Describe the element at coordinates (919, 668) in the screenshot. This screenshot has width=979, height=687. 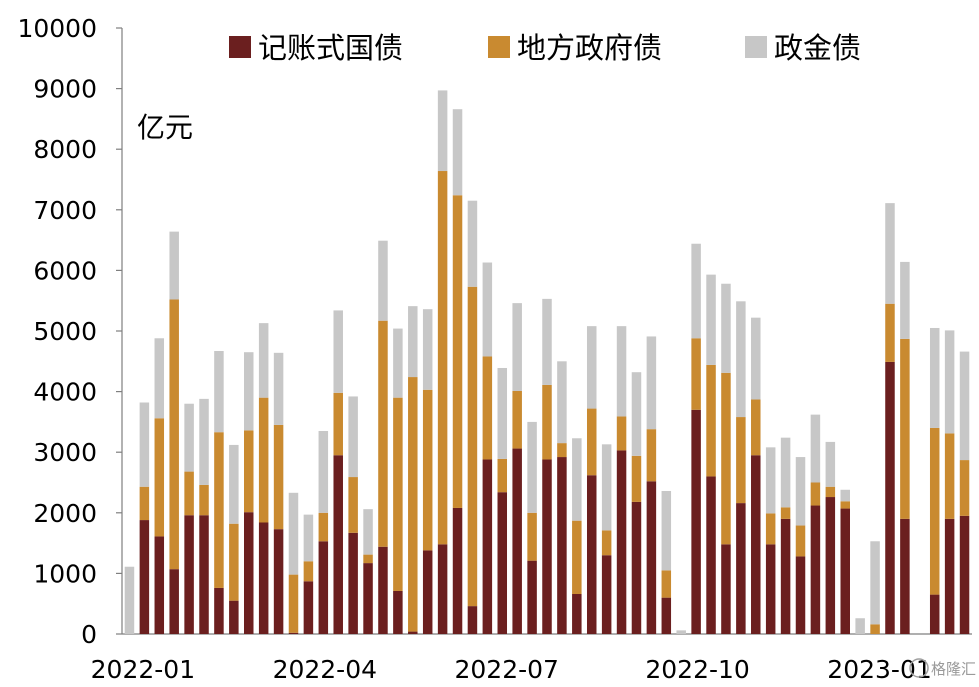
I see `watermark-logo-icon` at that location.